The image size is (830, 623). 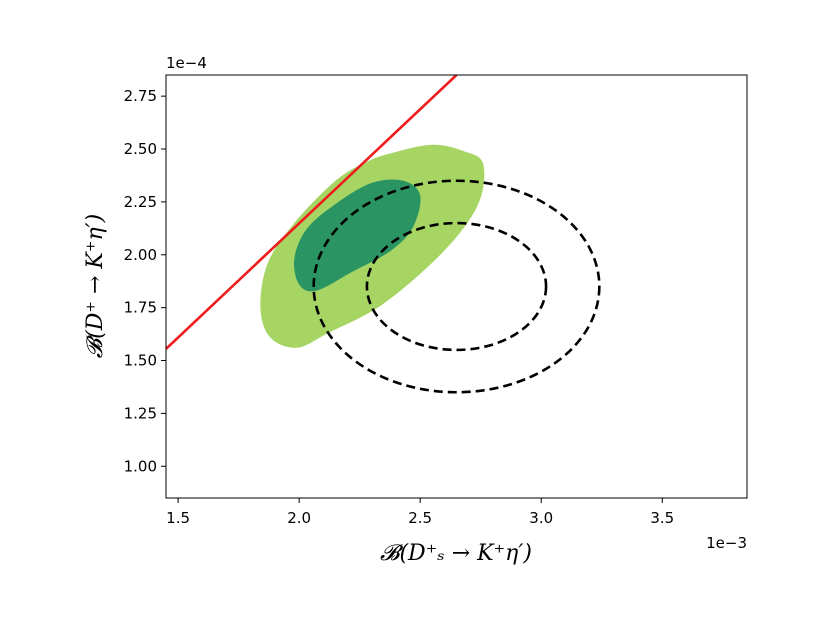 I want to click on y-axis-ticks: 1.00 1.25 1.50 1.75 2.00 2.25 2.50 2.75, so click(x=145, y=281).